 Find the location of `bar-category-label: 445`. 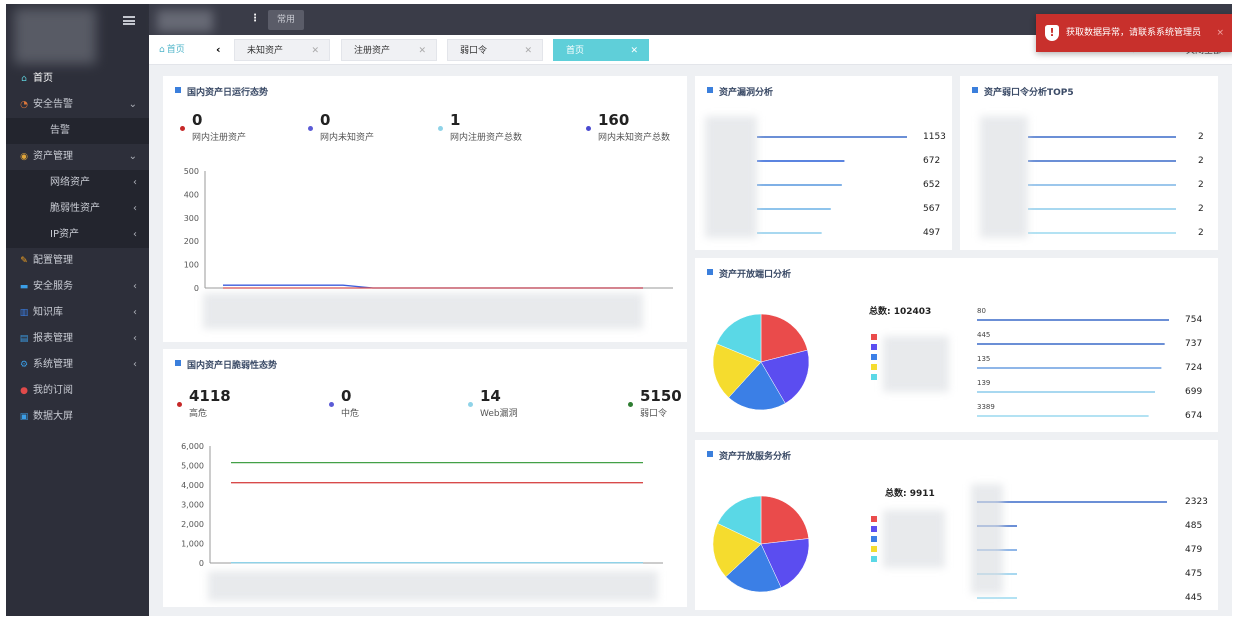

bar-category-label: 445 is located at coordinates (983, 335).